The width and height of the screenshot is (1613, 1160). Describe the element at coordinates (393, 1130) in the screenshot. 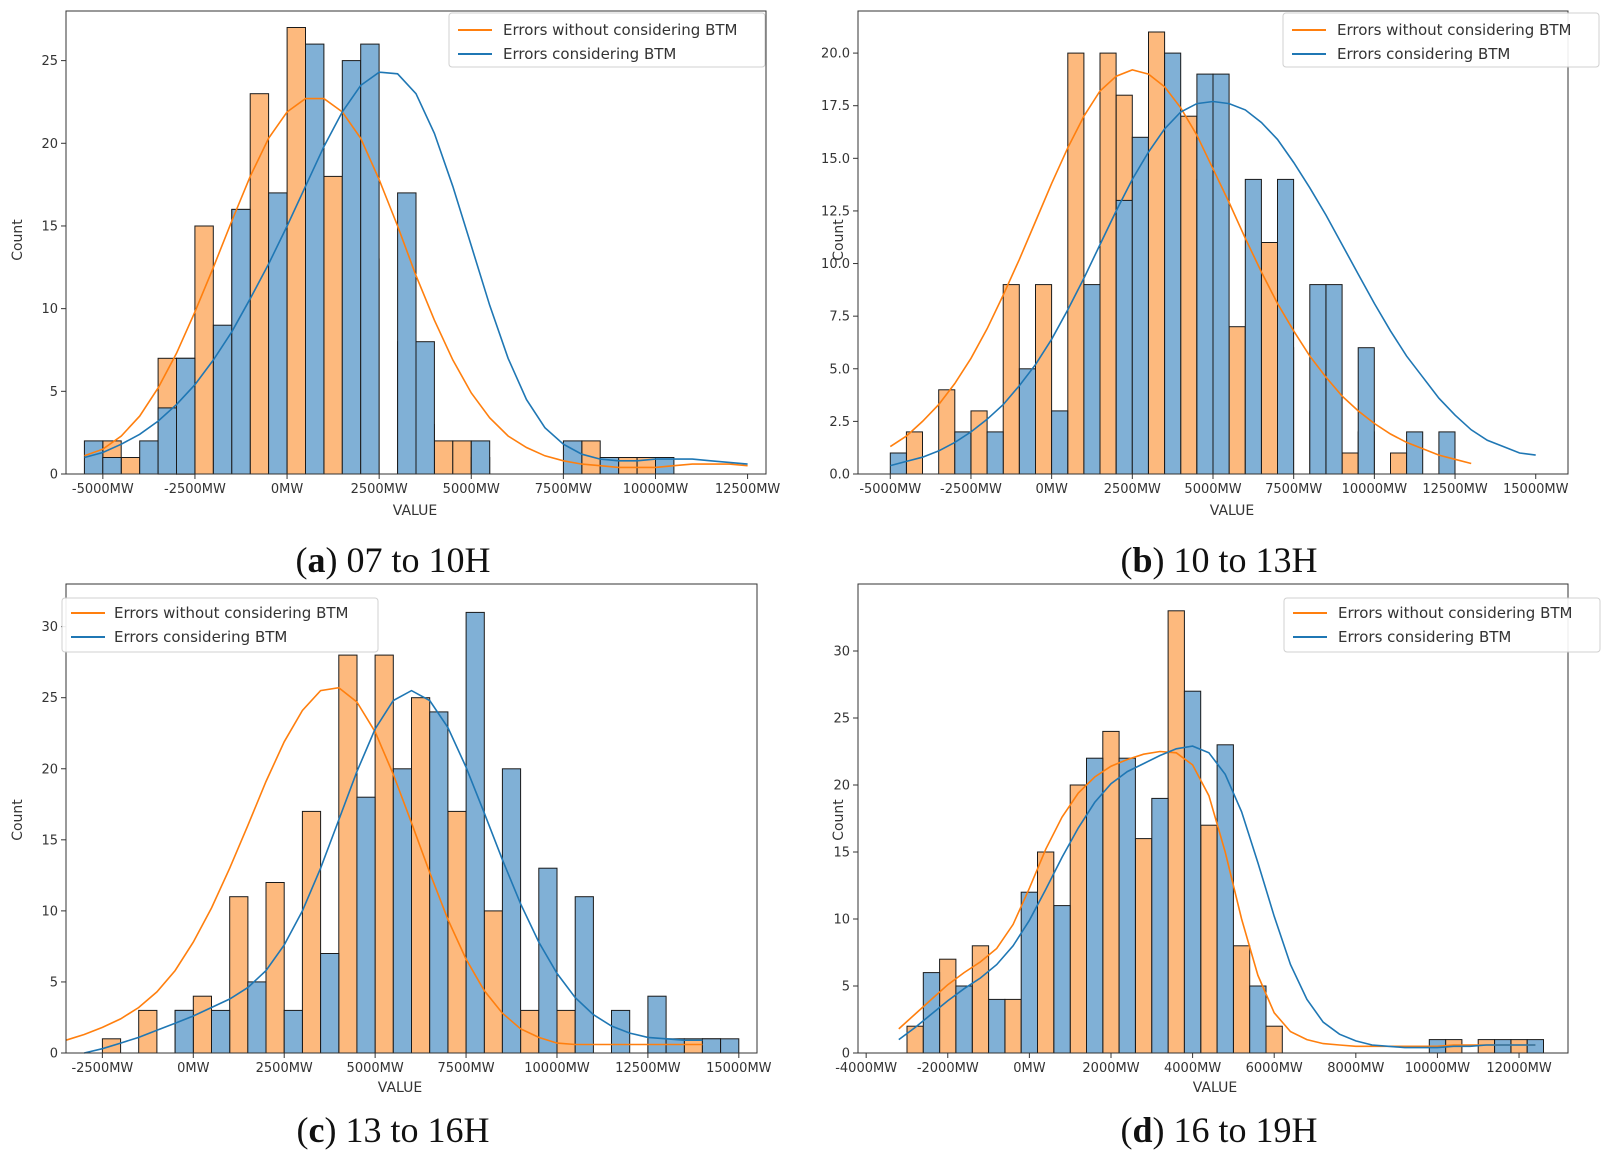

I see `caption-c: (c) 13 to 16H` at that location.